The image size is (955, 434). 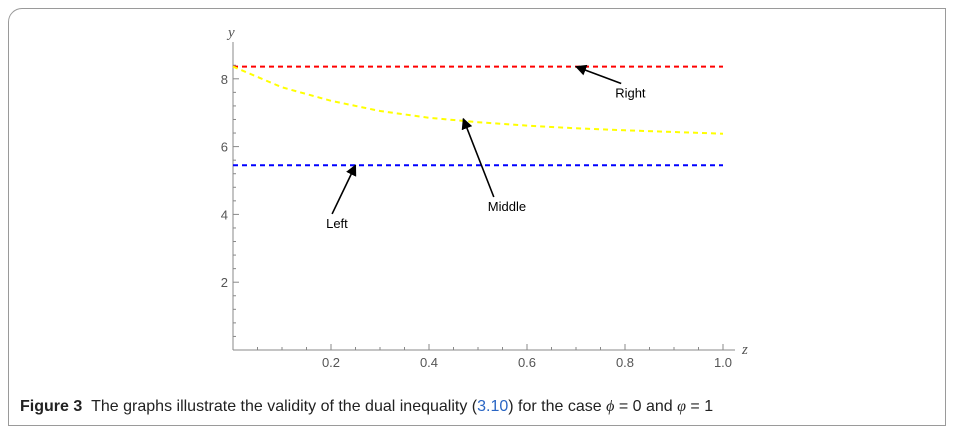 I want to click on x-tick-label: 0.8, so click(x=625, y=362).